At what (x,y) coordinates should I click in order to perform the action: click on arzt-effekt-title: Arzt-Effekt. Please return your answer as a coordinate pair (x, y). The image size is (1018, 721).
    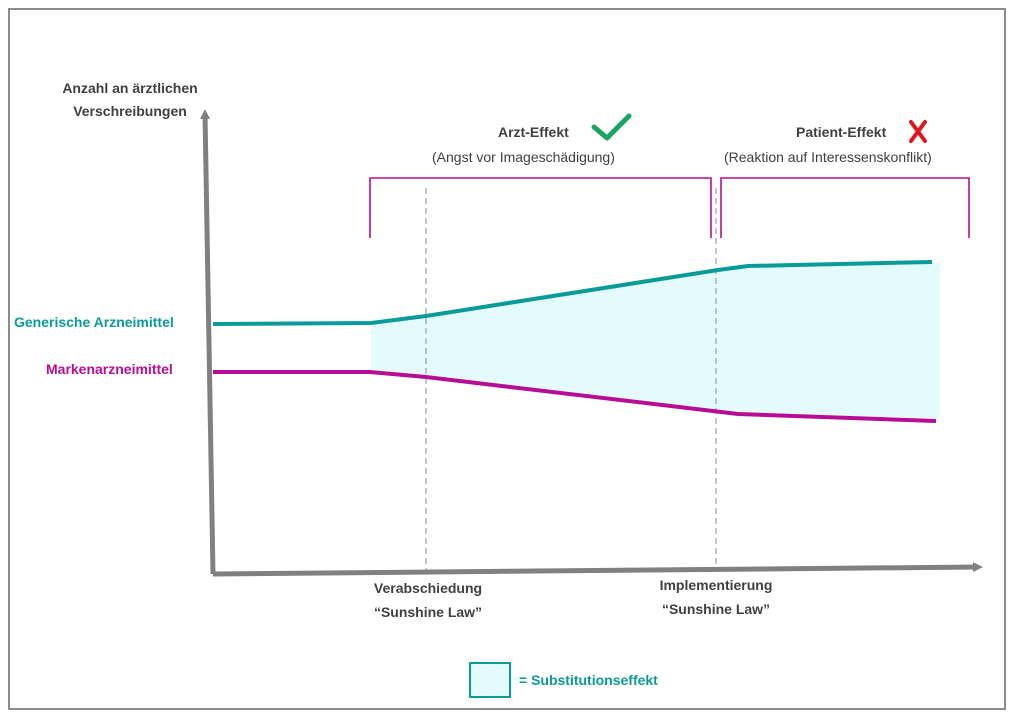
    Looking at the image, I should click on (533, 132).